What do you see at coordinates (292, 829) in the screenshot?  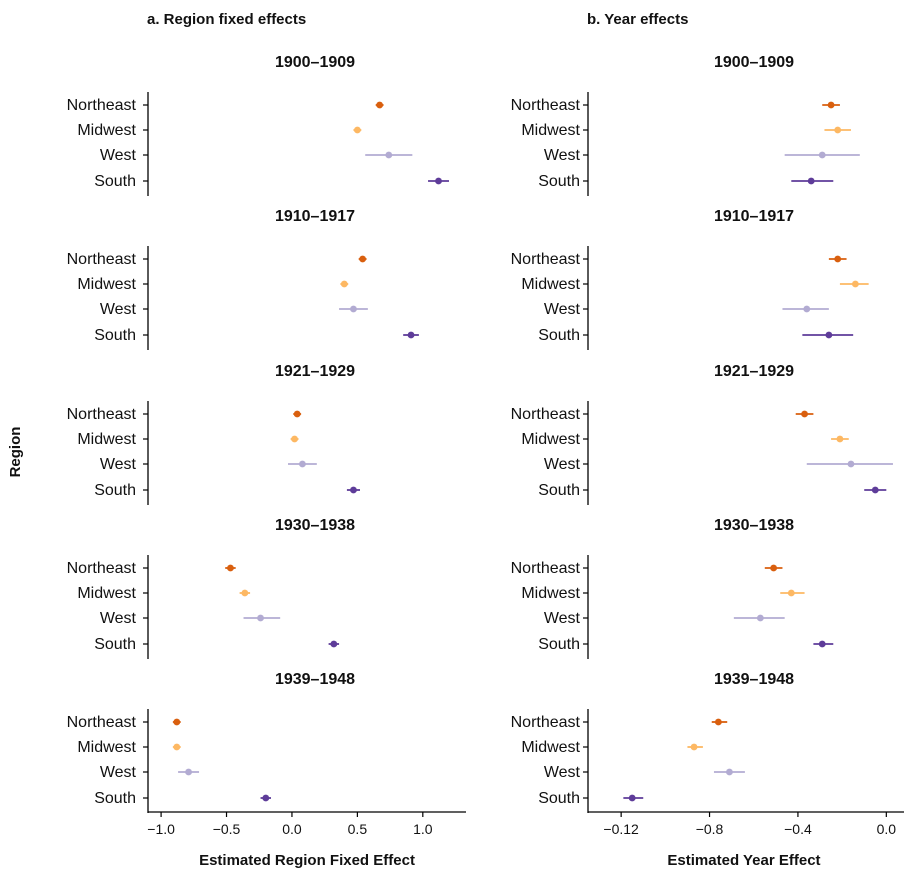 I see `x-tick-label: 0.0` at bounding box center [292, 829].